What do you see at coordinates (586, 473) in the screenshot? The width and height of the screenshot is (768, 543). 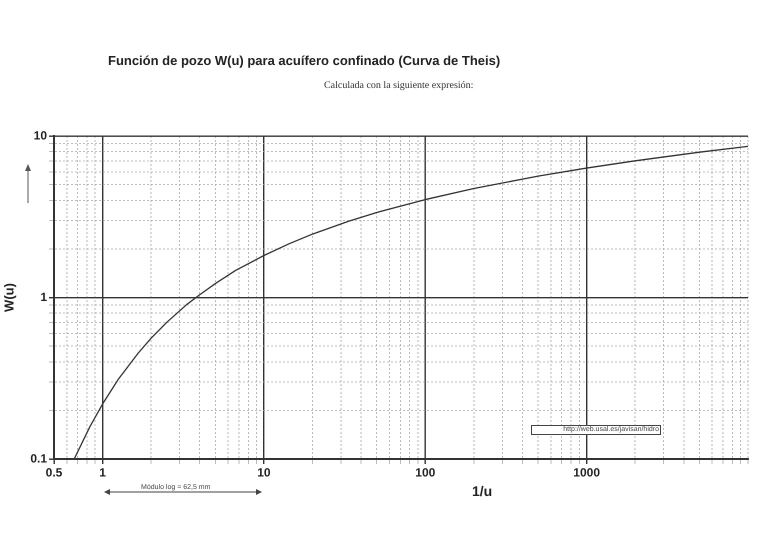 I see `x-tick-label: 1000` at bounding box center [586, 473].